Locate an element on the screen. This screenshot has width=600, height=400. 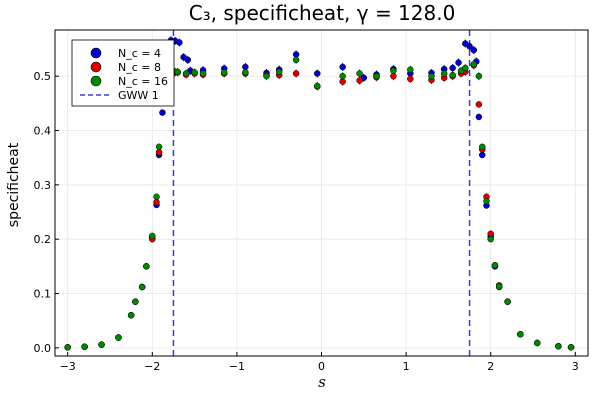
point-s2-p2 is located at coordinates (101, 344).